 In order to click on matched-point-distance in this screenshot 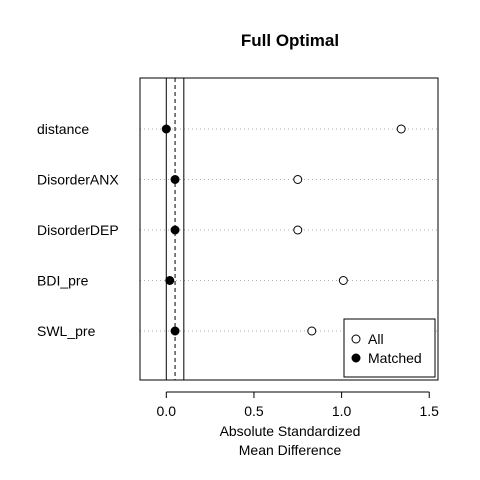, I will do `click(166, 129)`.